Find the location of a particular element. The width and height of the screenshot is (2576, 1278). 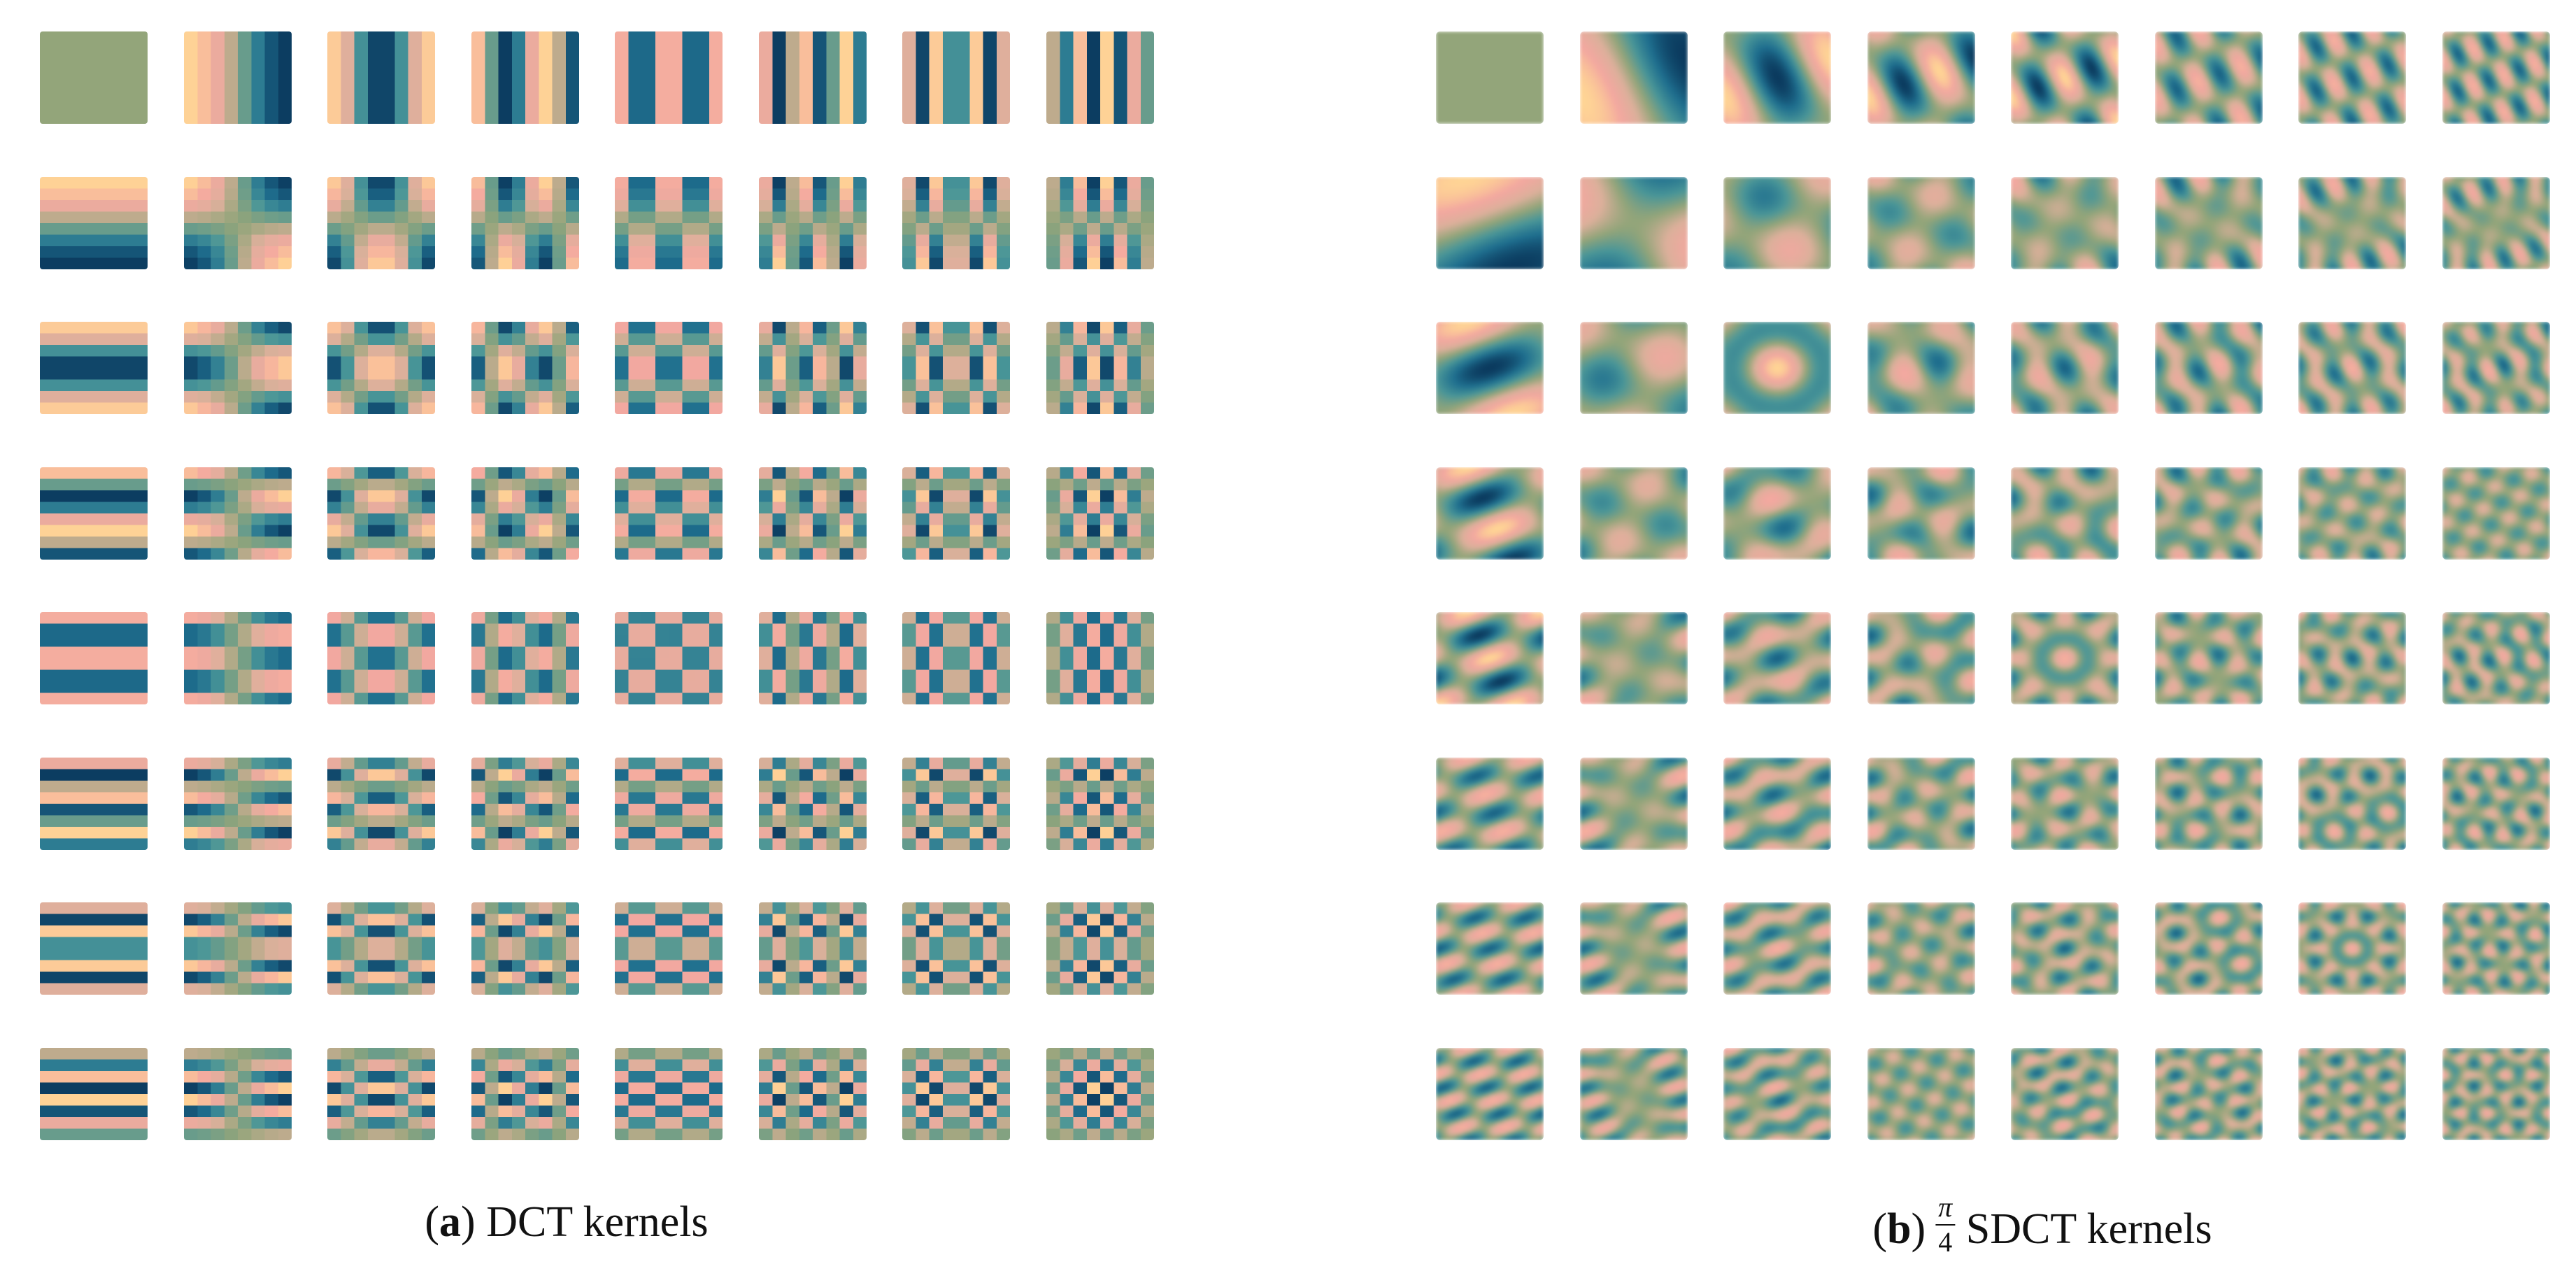

caption-b-letter: b is located at coordinates (1899, 1229).